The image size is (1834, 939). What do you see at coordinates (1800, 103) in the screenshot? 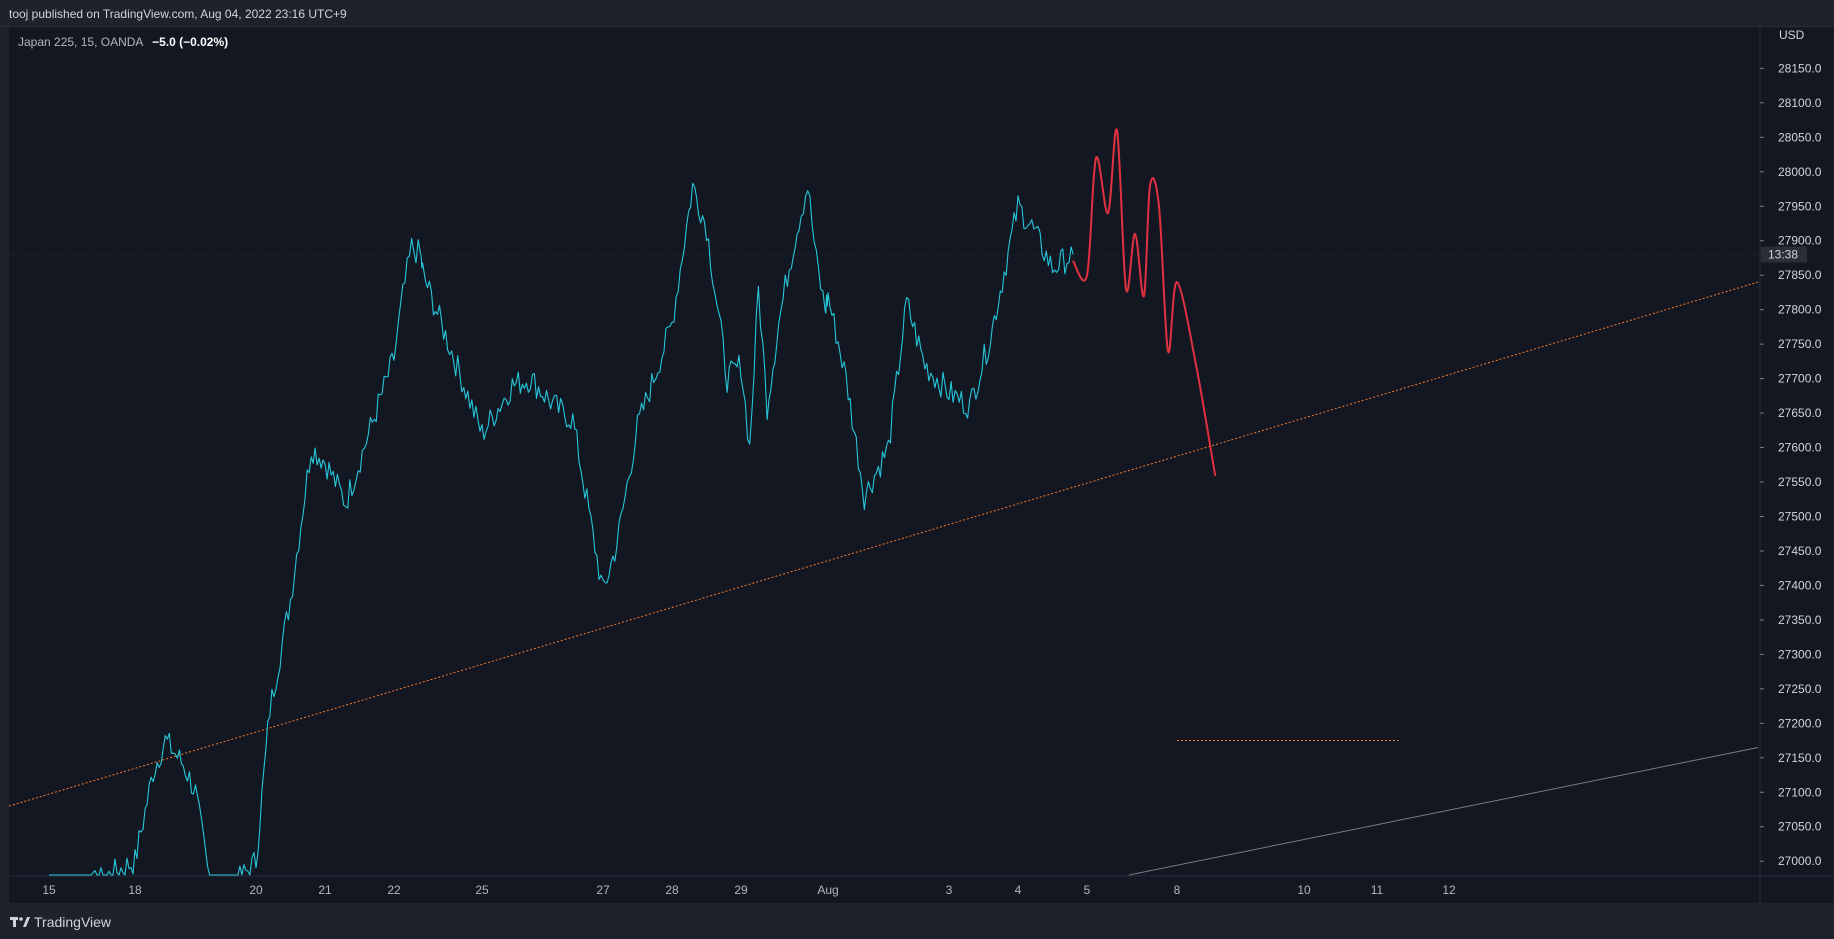
I see `y-tick-label: 28100.0` at bounding box center [1800, 103].